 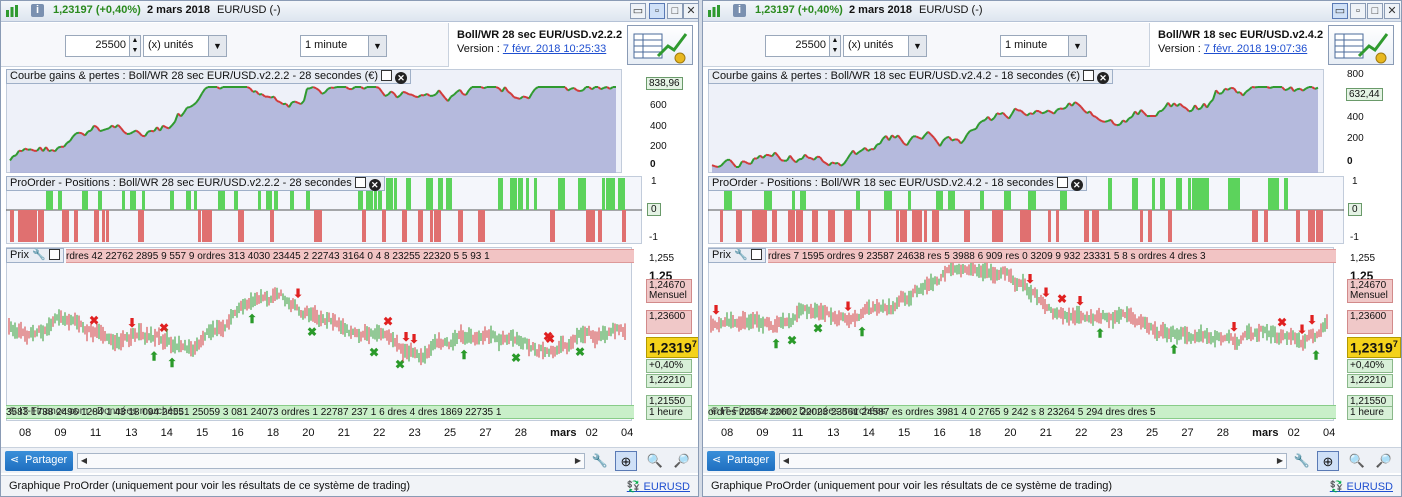 I want to click on x-axis-label: 02, so click(x=591, y=433).